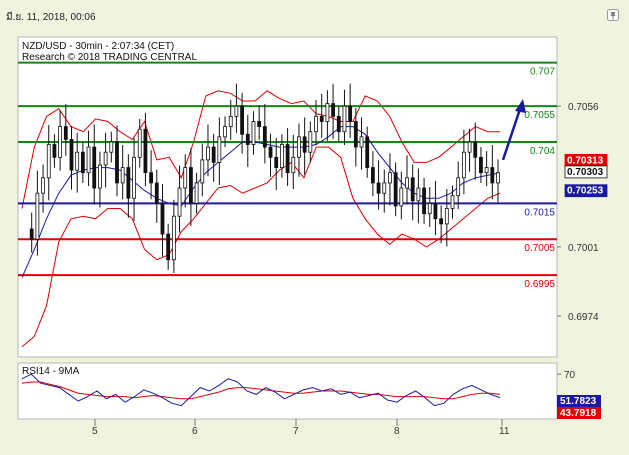  I want to click on level-label: 0.6995, so click(539, 284).